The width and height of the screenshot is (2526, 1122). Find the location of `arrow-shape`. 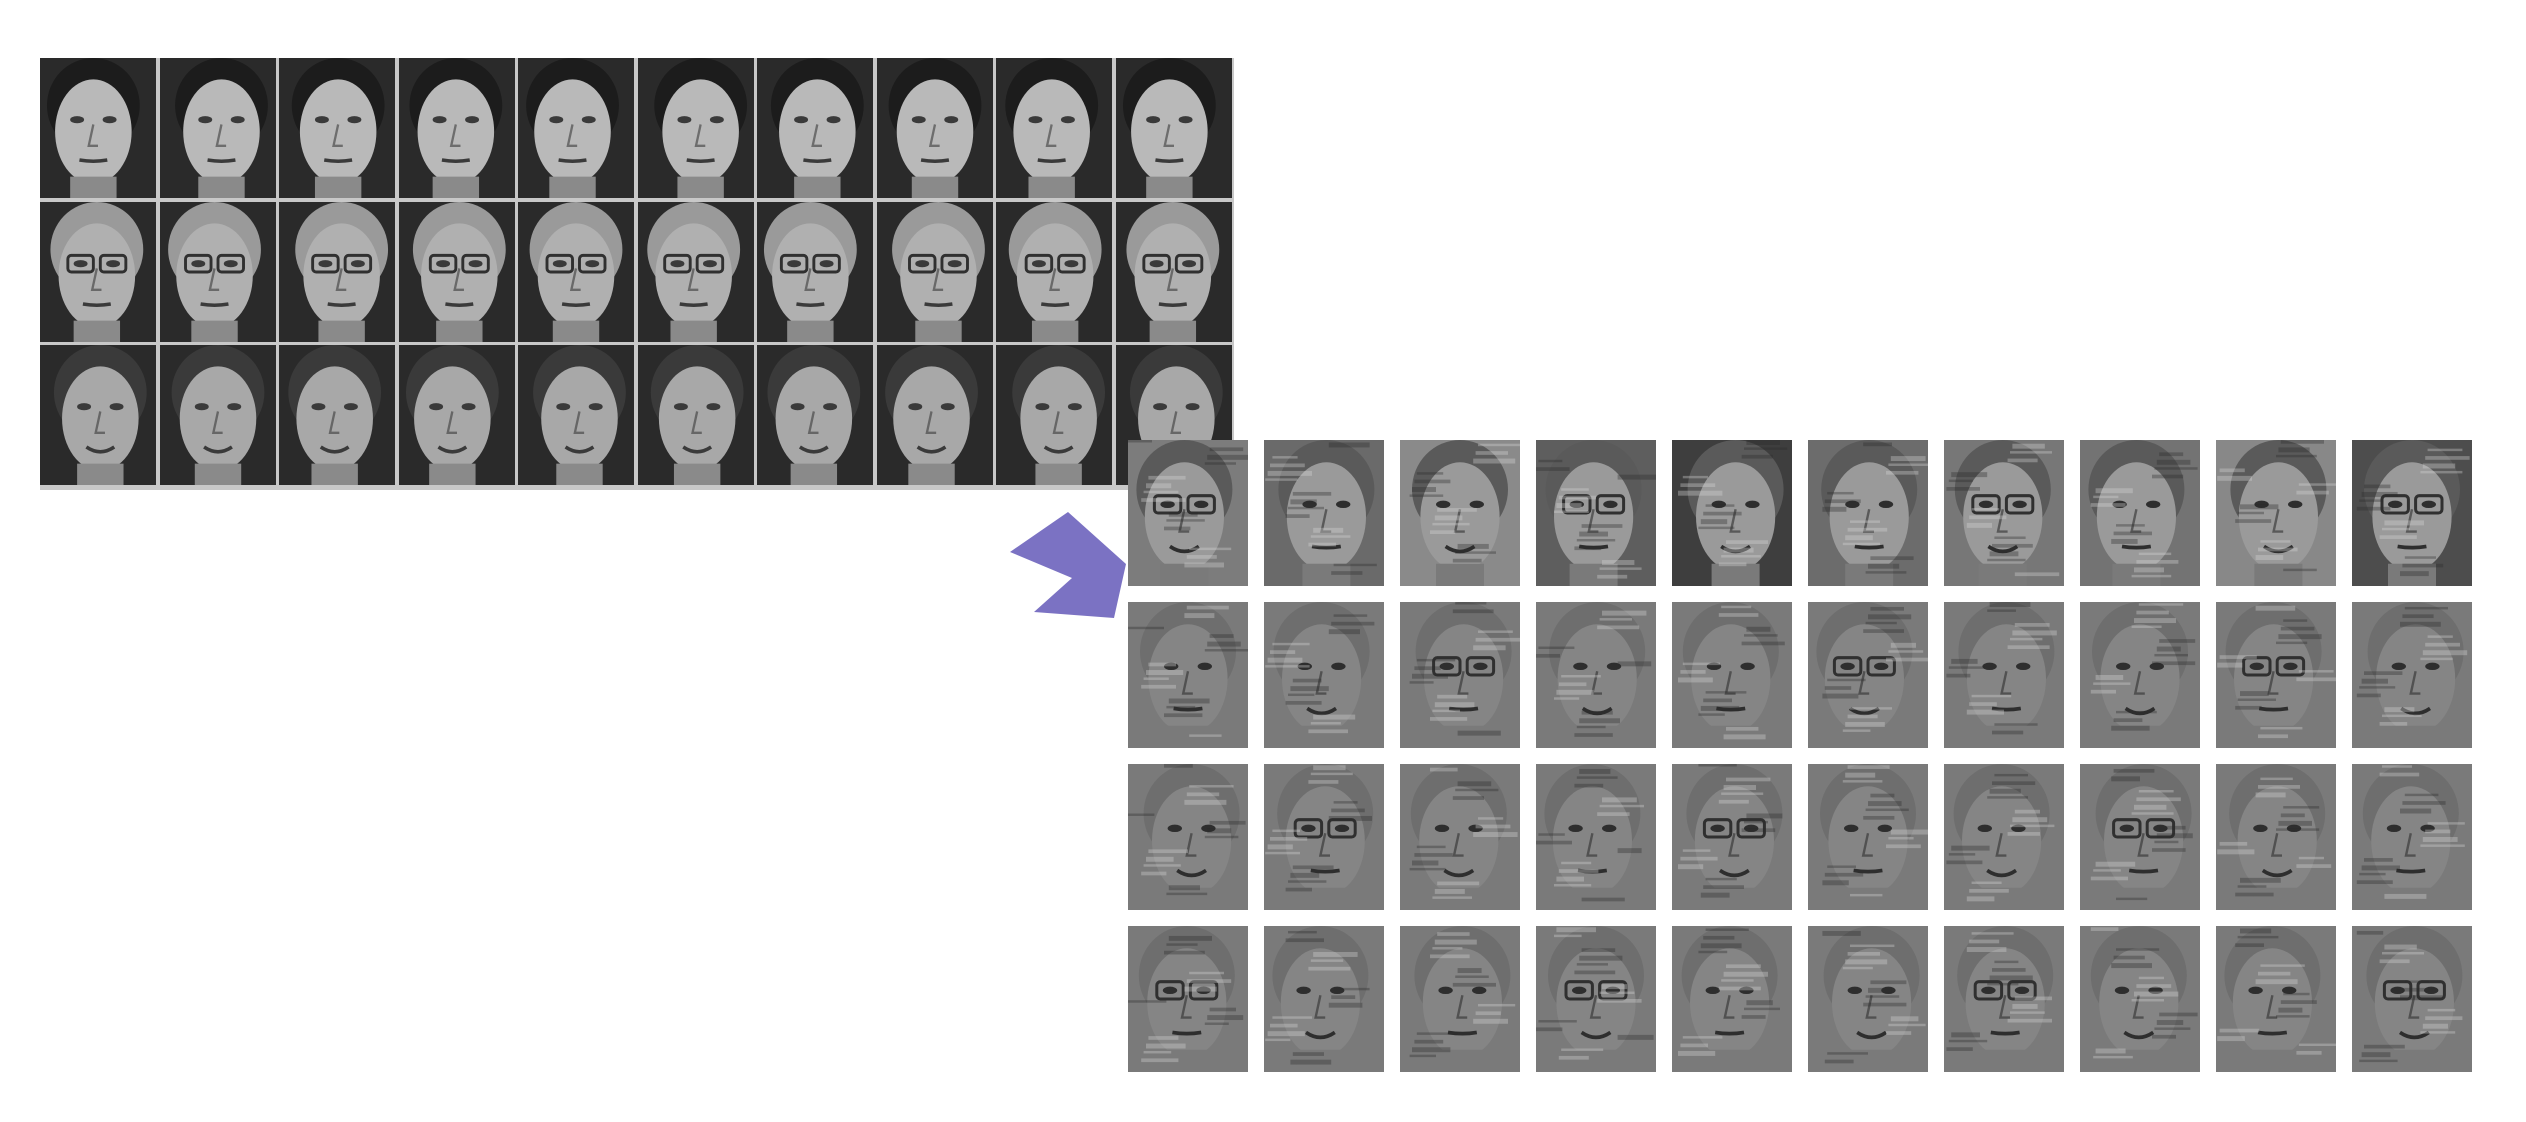

arrow-shape is located at coordinates (1068, 565).